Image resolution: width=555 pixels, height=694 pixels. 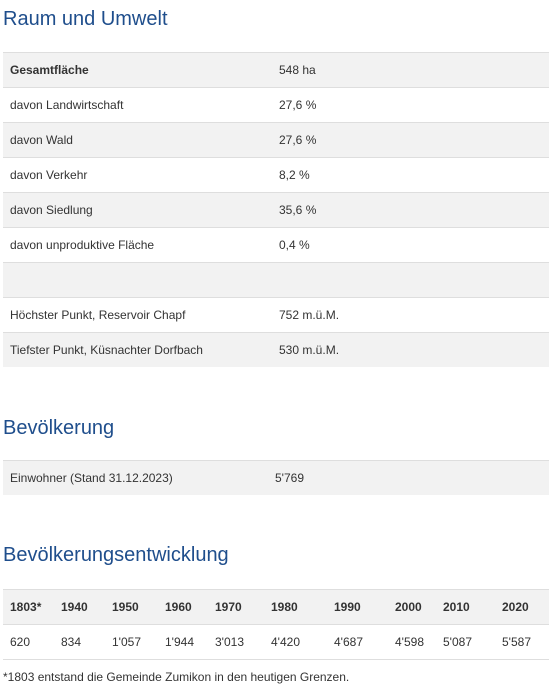 I want to click on table-row: davon Verkehr 8,2 %, so click(x=276, y=175).